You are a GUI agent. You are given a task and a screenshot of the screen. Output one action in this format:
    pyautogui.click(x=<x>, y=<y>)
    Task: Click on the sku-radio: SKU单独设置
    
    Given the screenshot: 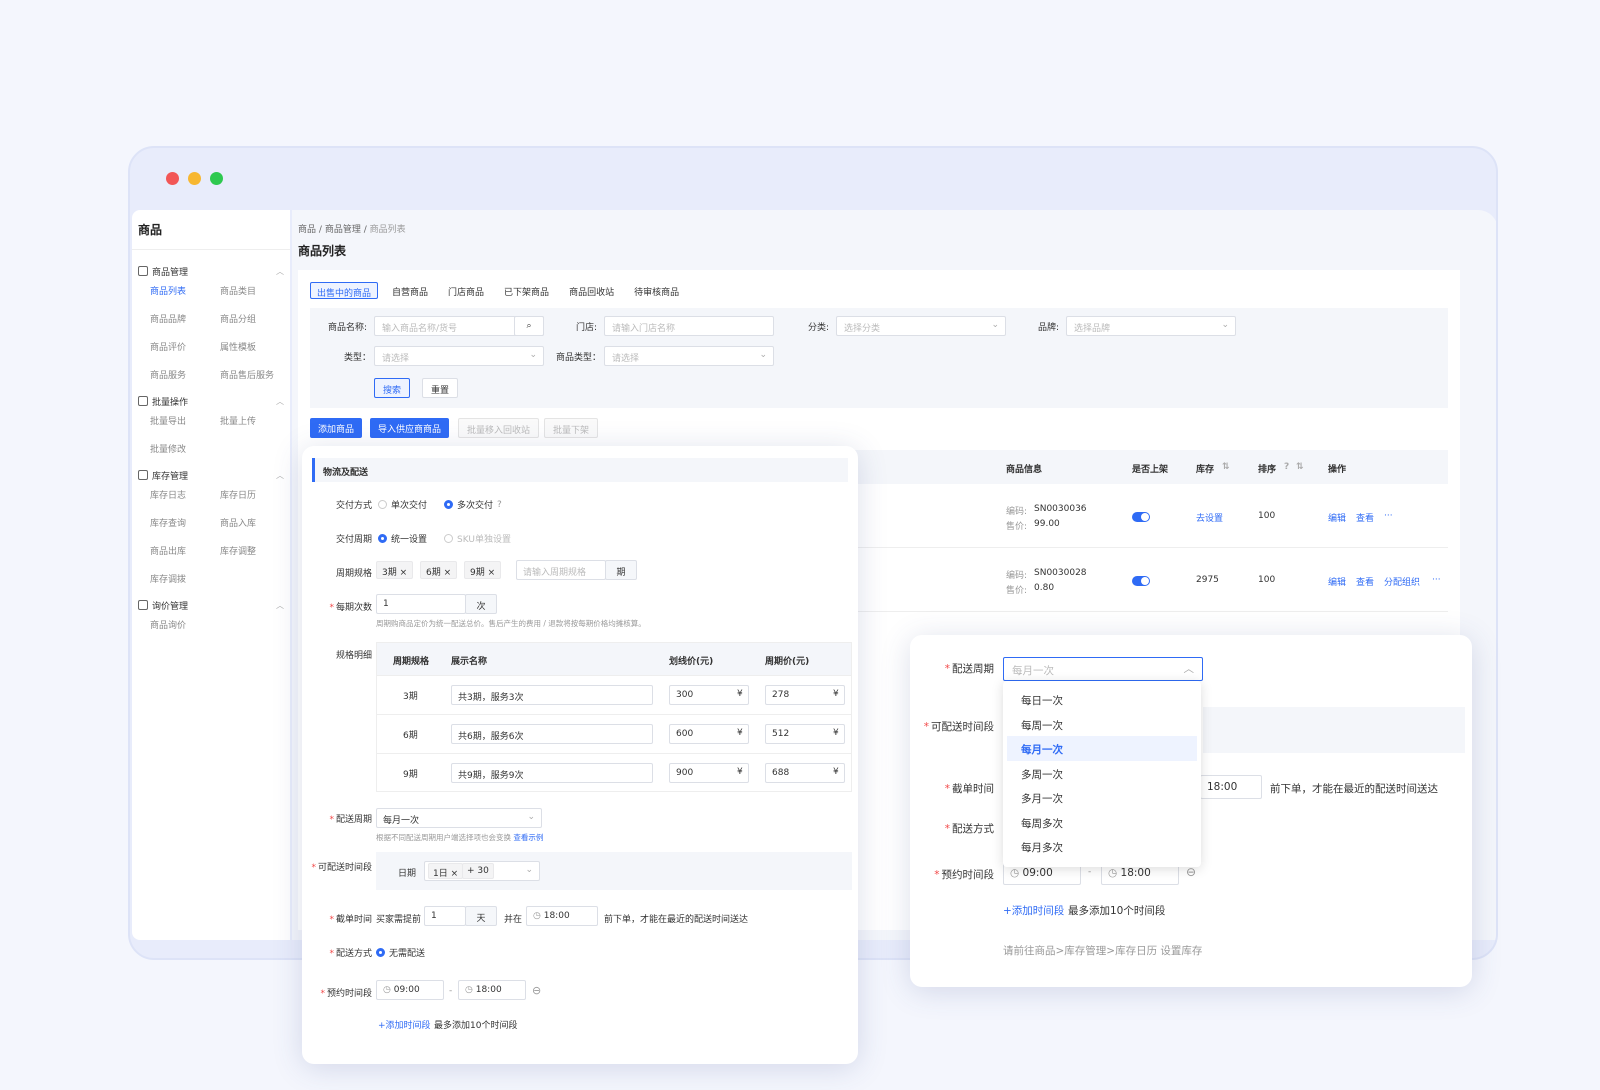 What is the action you would take?
    pyautogui.click(x=477, y=538)
    